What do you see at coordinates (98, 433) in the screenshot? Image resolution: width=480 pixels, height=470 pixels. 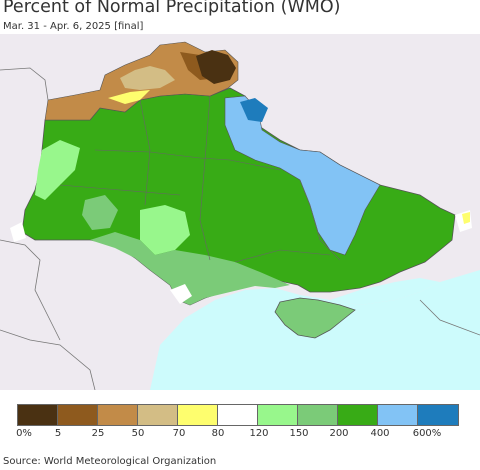 I see `legend-tick-label: 25` at bounding box center [98, 433].